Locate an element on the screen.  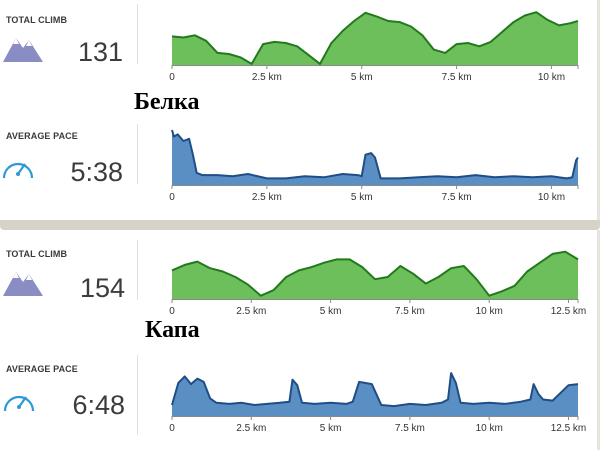
elevation-chart: 0 2.5 km 5 km 7.5 km 10 km 12.5 km is located at coordinates (372, 279).